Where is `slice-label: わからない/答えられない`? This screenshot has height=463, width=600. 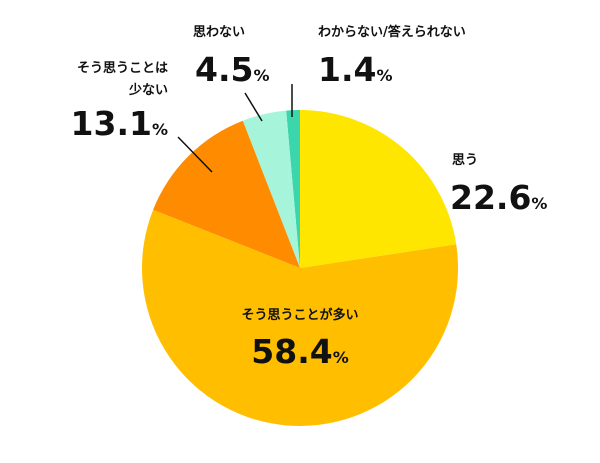
slice-label: わからない/答えられない is located at coordinates (392, 32).